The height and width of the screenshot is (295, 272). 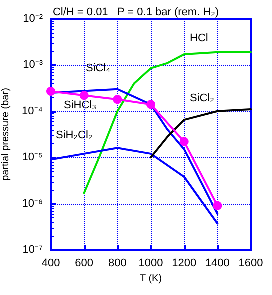 I want to click on x-tick-label: 1200, so click(x=184, y=264).